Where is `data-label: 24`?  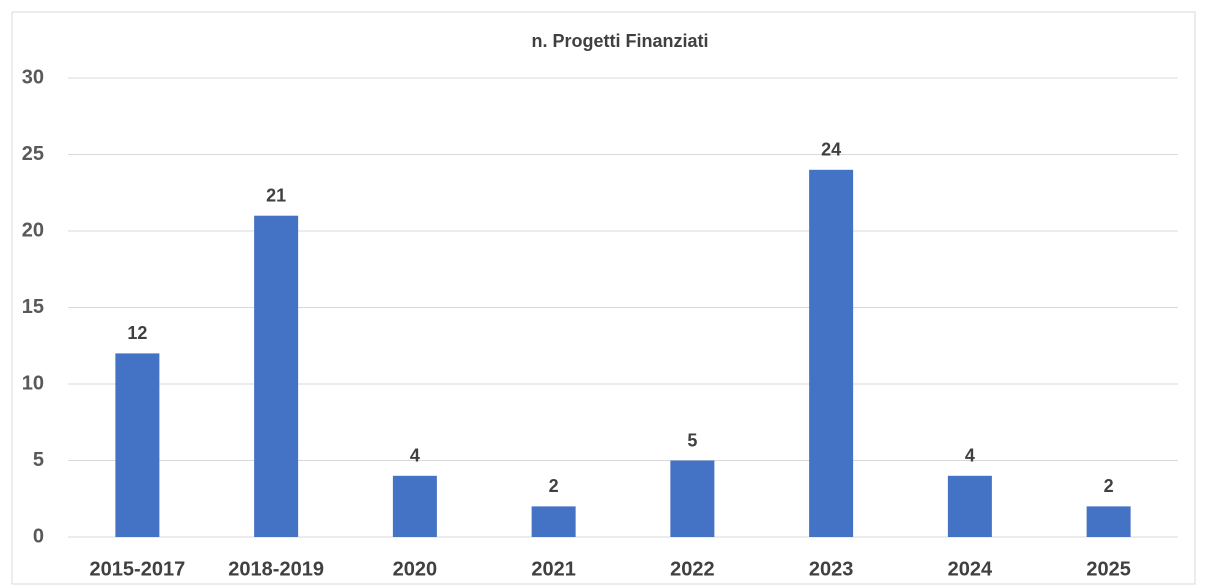
data-label: 24 is located at coordinates (831, 150).